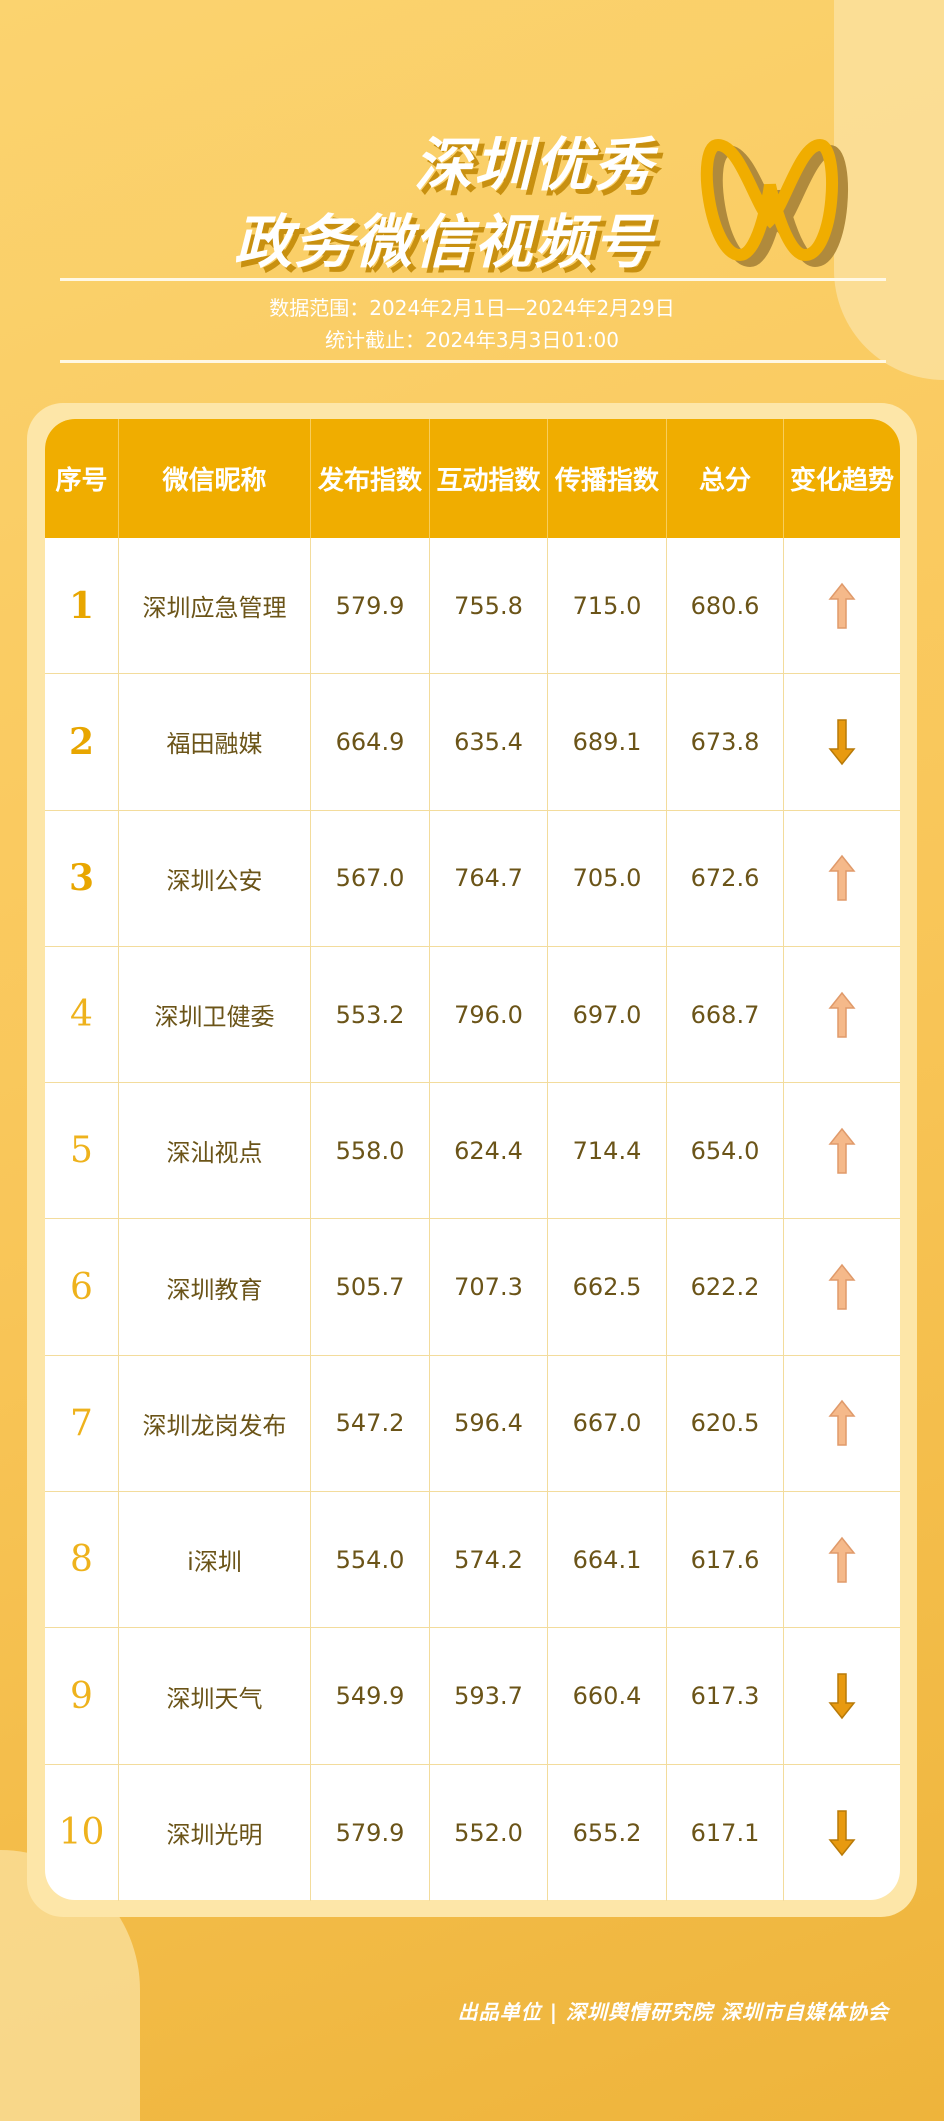 Image resolution: width=944 pixels, height=2121 pixels. I want to click on interact-value: 796.0, so click(488, 1014).